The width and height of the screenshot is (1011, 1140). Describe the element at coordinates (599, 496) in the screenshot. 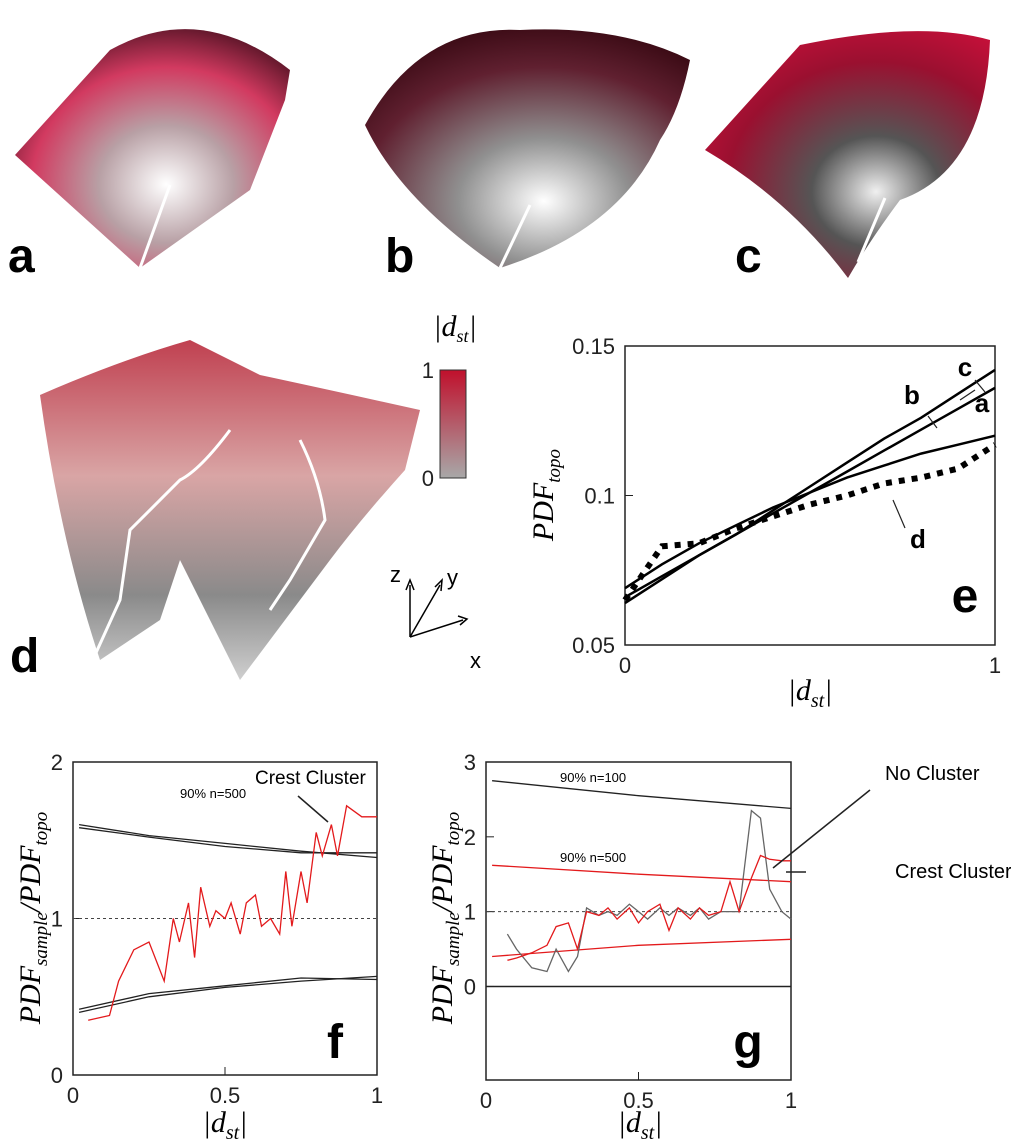

I see `y-tick-label: 0.1` at that location.